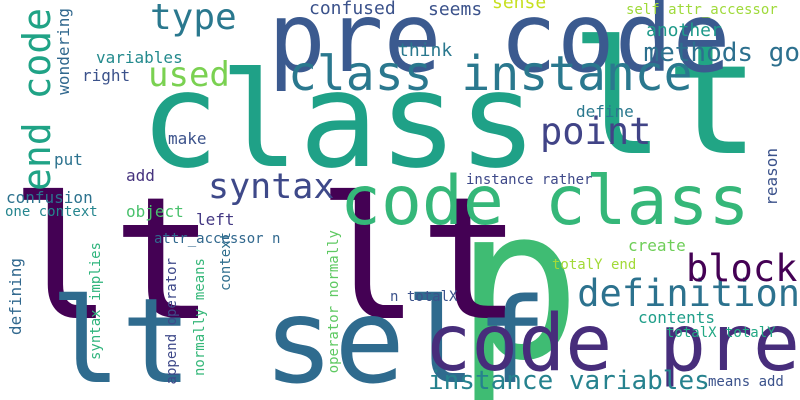  I want to click on cloud-word: seems, so click(455, 10).